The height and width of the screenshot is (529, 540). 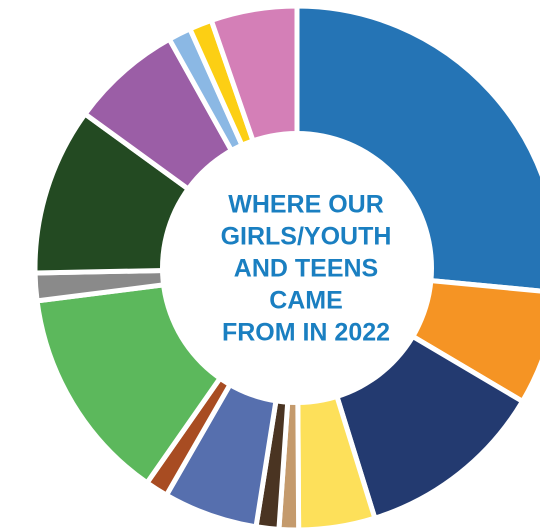 What do you see at coordinates (306, 237) in the screenshot?
I see `chart-title-line: GIRLS/YOUTH` at bounding box center [306, 237].